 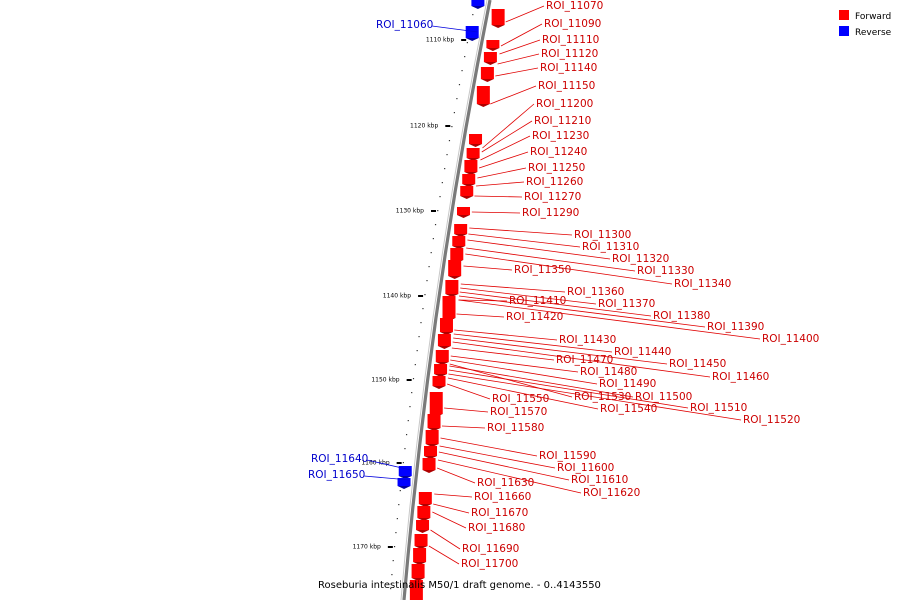 What do you see at coordinates (572, 24) in the screenshot?
I see `roi-label-forward: ROI_11090` at bounding box center [572, 24].